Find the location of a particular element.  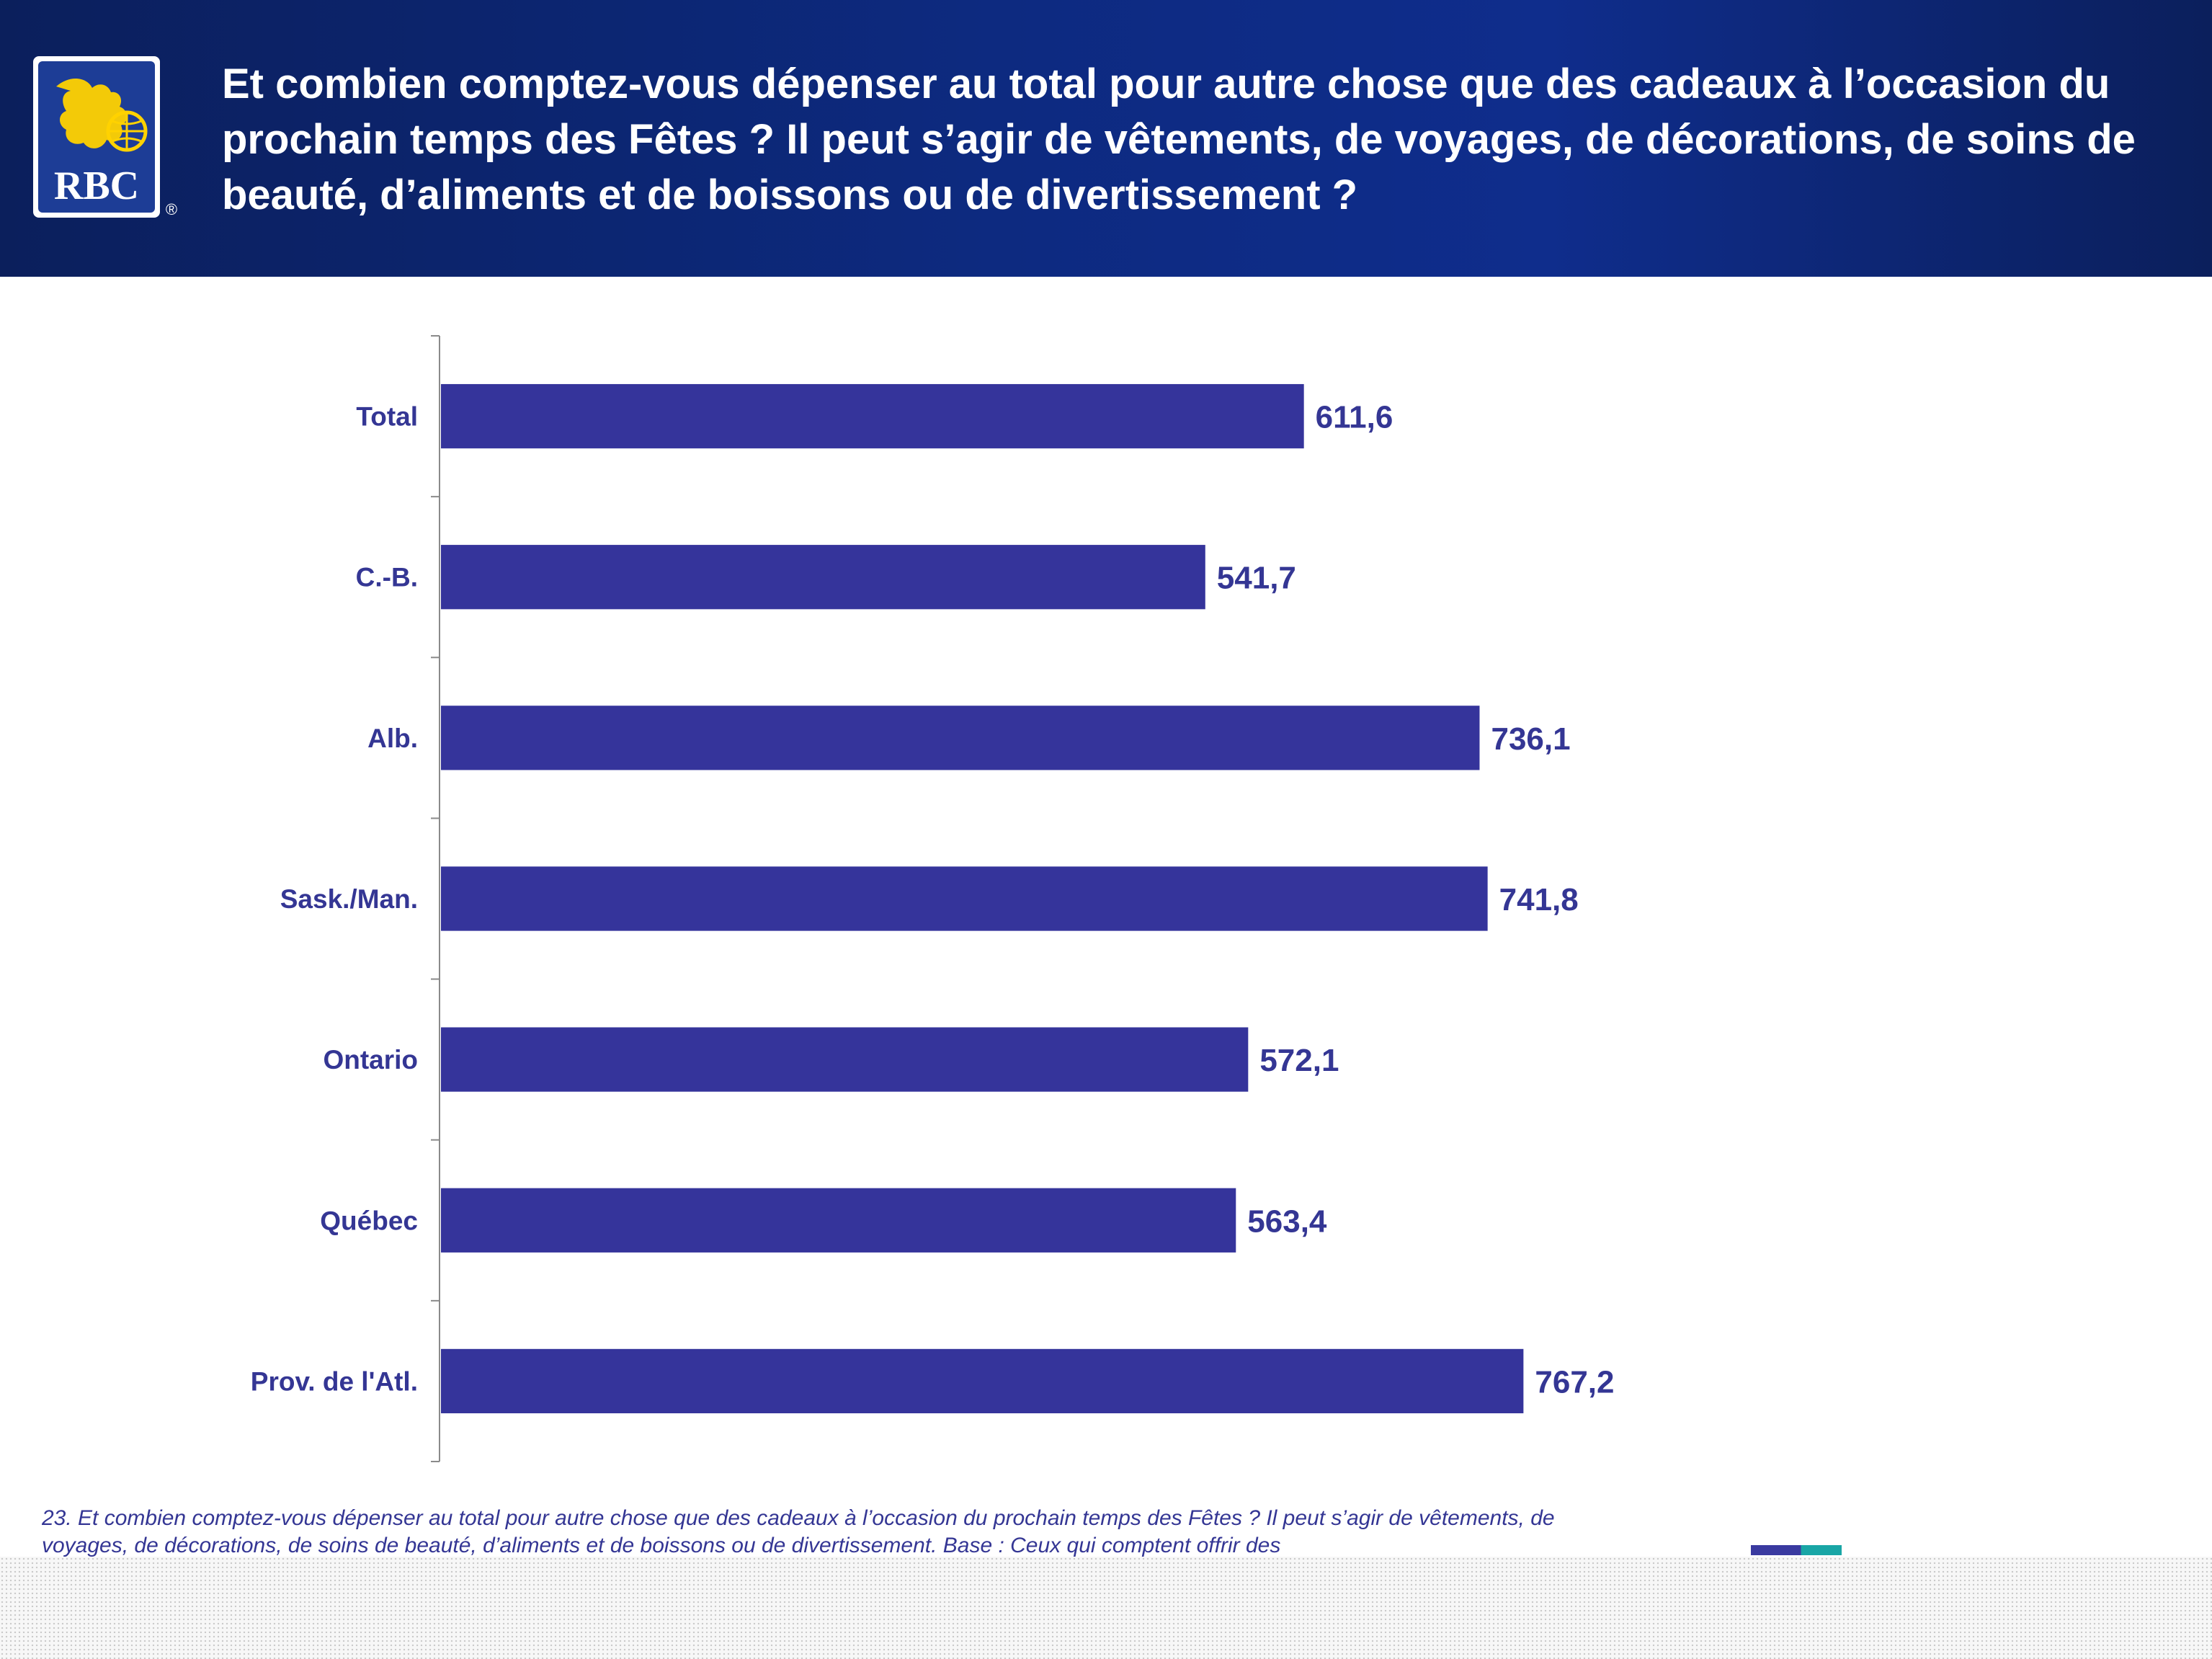

value-label: 741,8 is located at coordinates (1539, 899).